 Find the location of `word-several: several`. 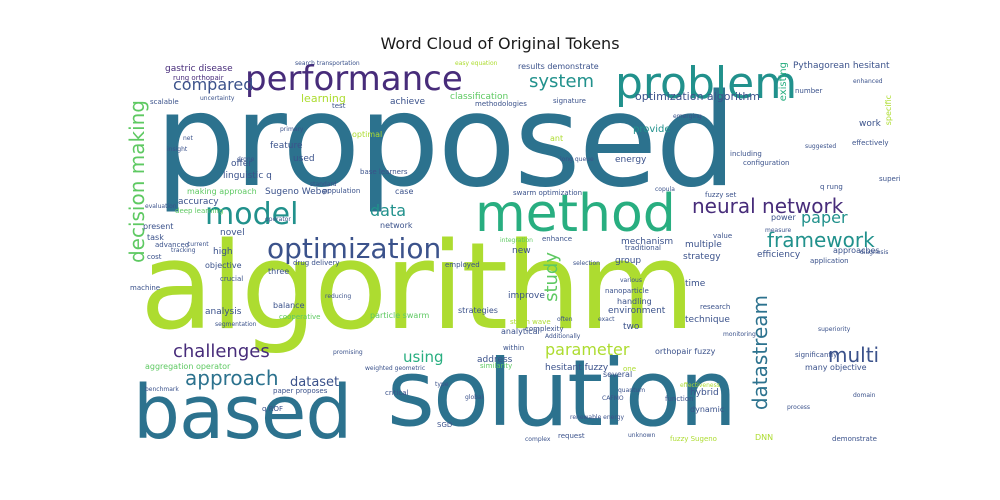

word-several: several is located at coordinates (618, 374).